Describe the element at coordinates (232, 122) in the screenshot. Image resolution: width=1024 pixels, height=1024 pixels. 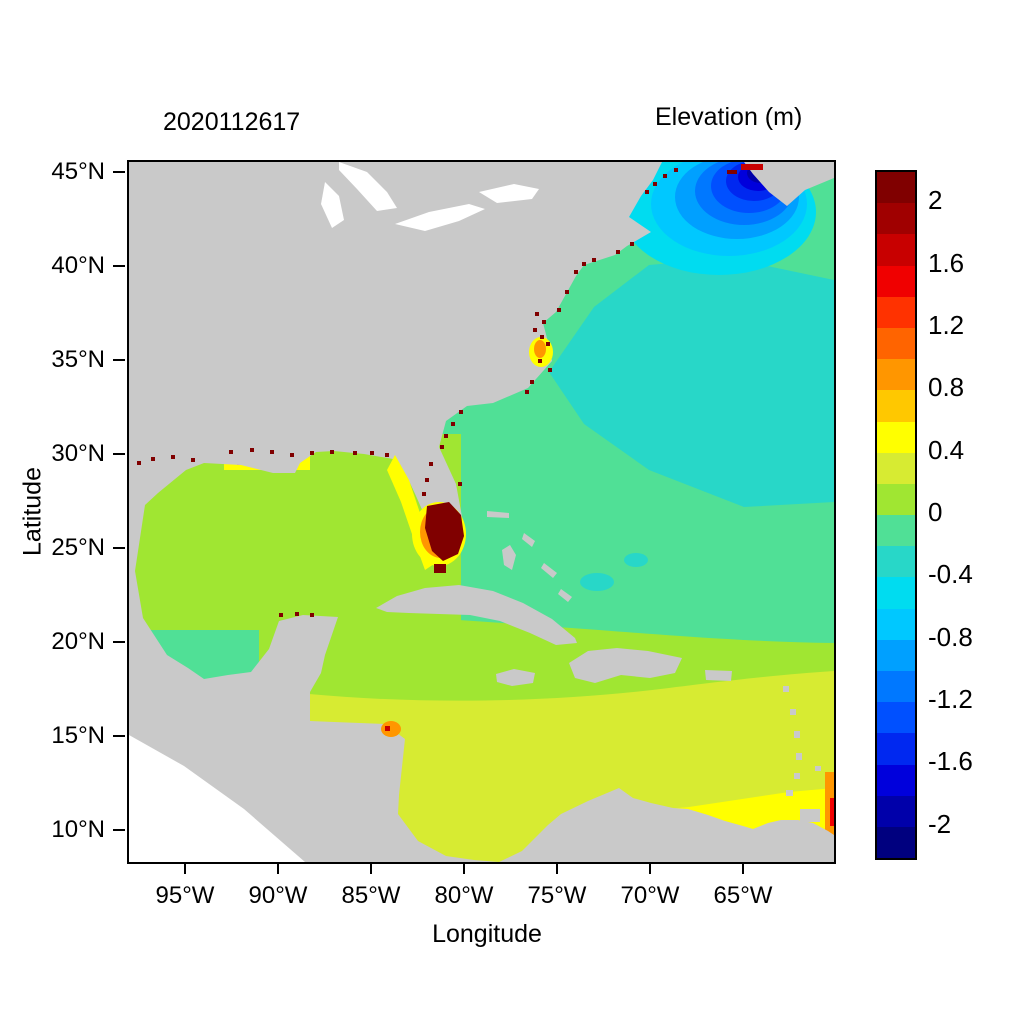
I see `plot-title: 2020112617` at that location.